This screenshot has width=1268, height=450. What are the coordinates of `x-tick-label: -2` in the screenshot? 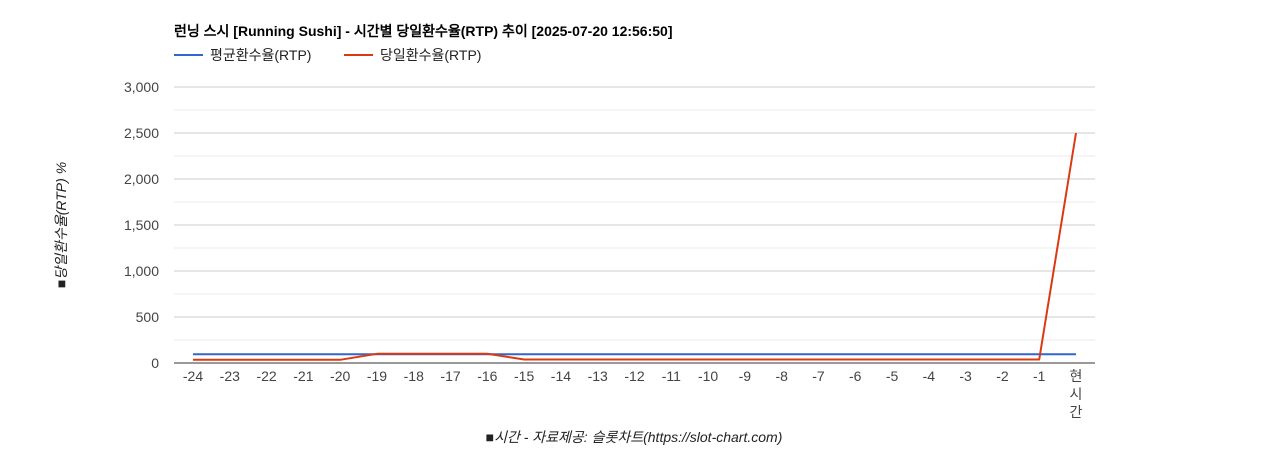 It's located at (1002, 376).